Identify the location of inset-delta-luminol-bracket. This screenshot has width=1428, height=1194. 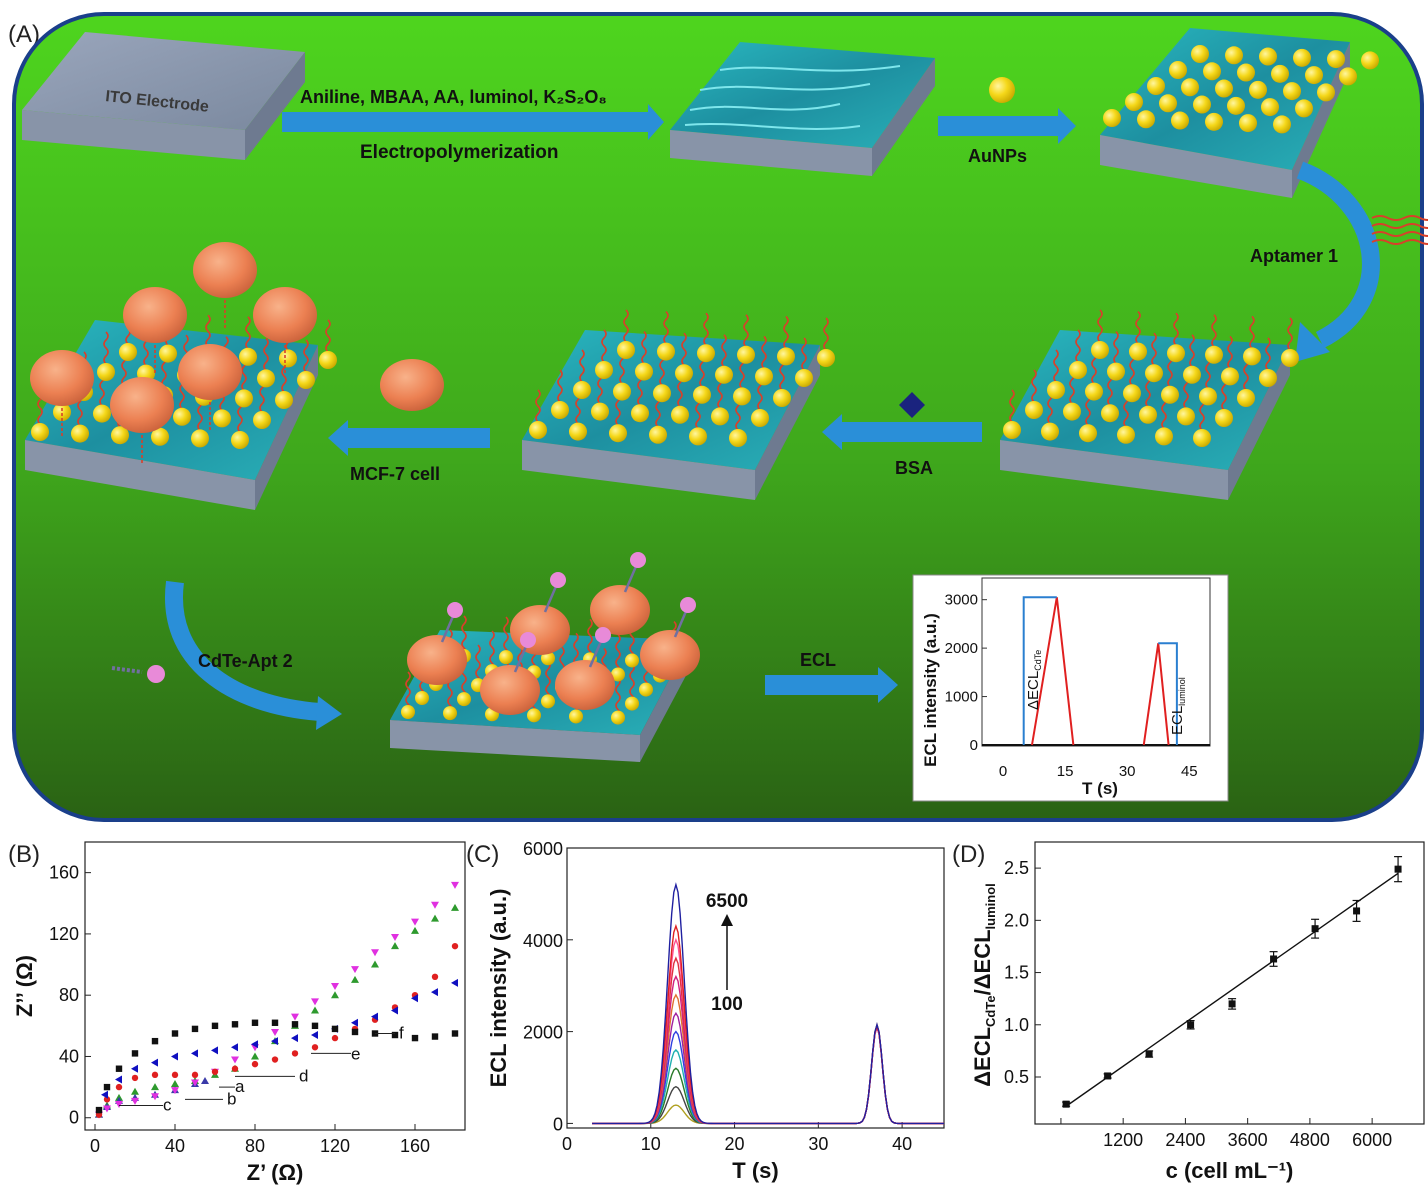
(1168, 693).